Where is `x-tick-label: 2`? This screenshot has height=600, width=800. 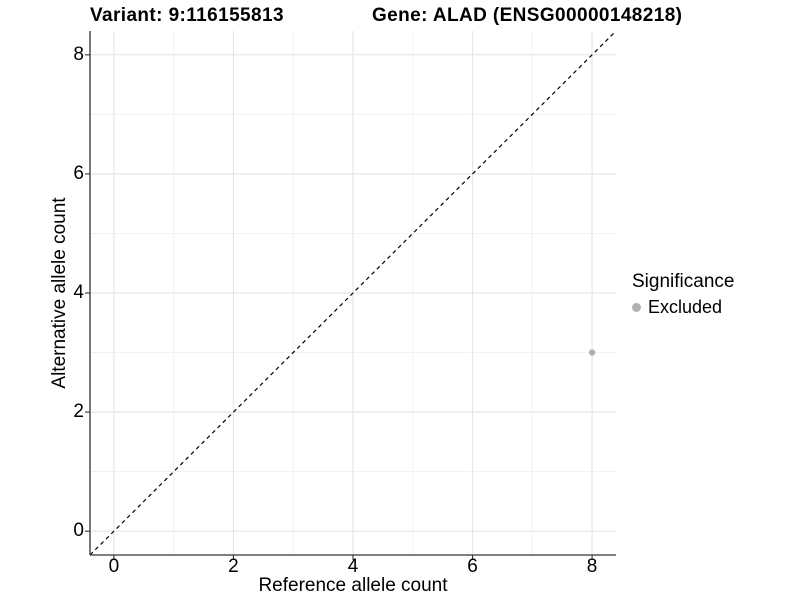 x-tick-label: 2 is located at coordinates (233, 566).